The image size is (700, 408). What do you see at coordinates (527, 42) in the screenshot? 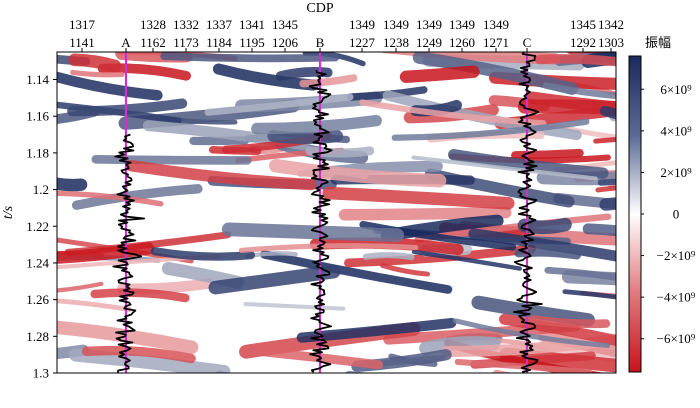
I see `well-label: C` at bounding box center [527, 42].